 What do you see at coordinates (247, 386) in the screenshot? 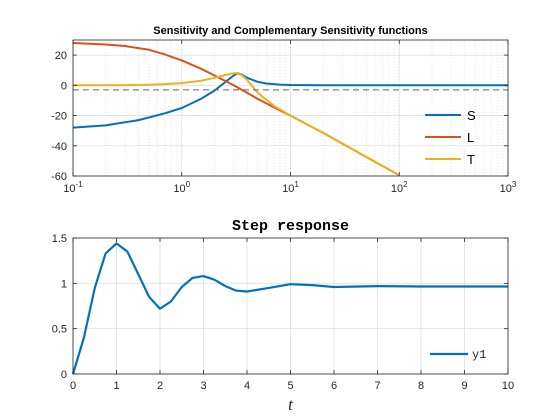
I see `plot2-x-tick-label: 4` at bounding box center [247, 386].